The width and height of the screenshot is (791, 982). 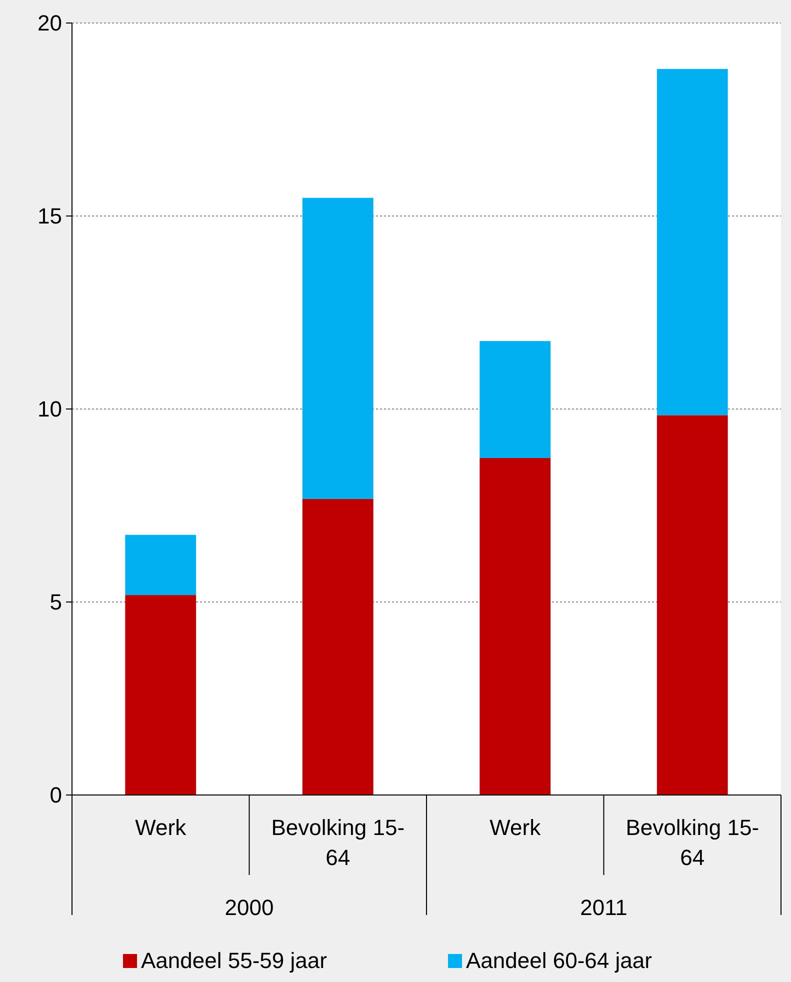 What do you see at coordinates (50, 409) in the screenshot?
I see `y-tick-label: 10` at bounding box center [50, 409].